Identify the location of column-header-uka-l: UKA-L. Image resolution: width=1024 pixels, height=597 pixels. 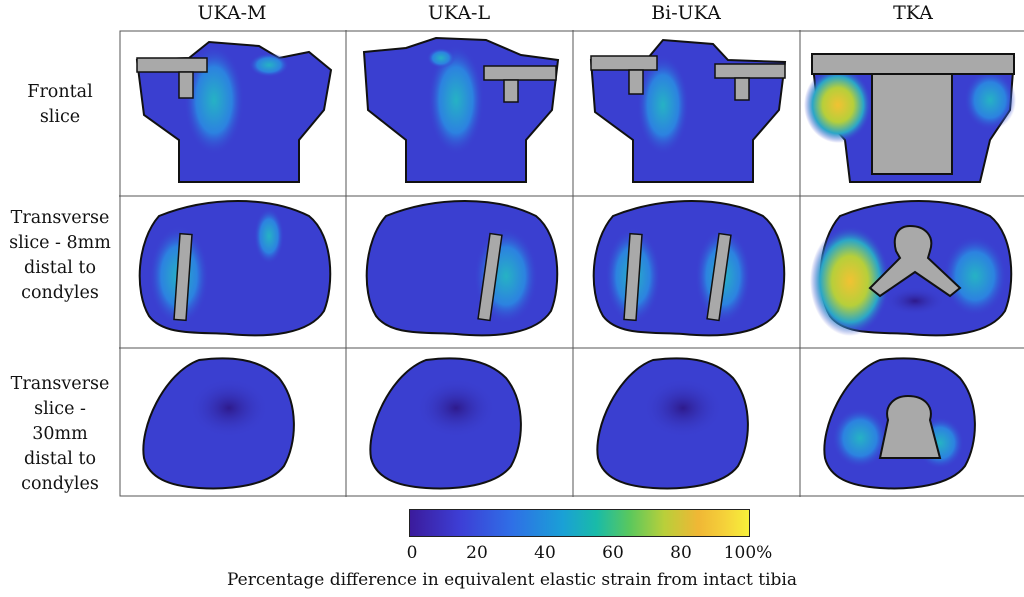
(459, 13).